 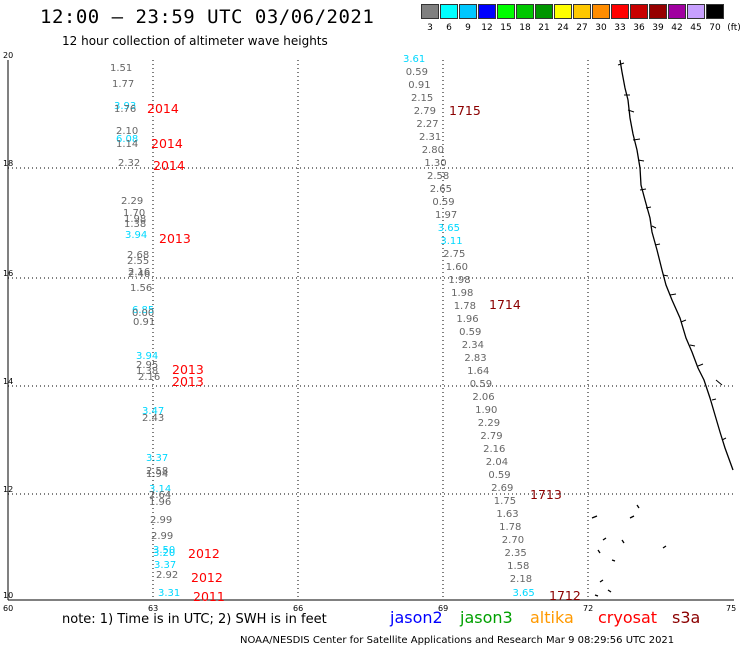 I want to click on swh-value: 2.68, so click(x=138, y=255).